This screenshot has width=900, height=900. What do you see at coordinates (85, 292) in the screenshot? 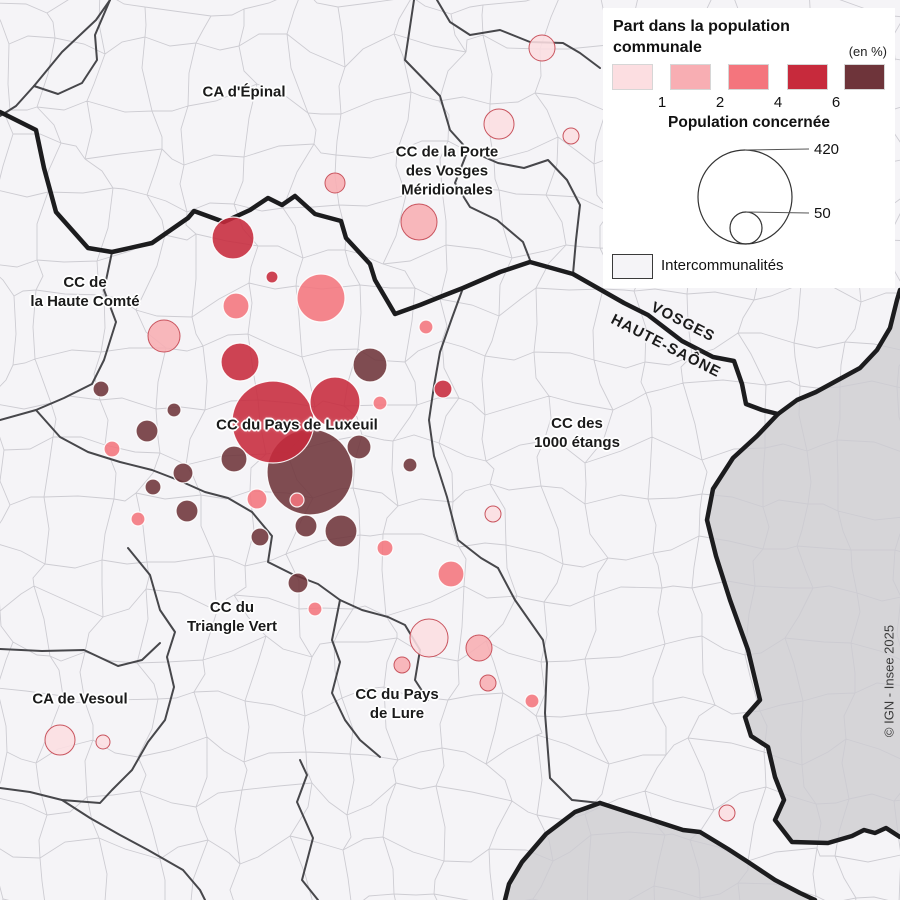
I see `map-label-cc-haute-comte: CC de la Haute Comté` at bounding box center [85, 292].